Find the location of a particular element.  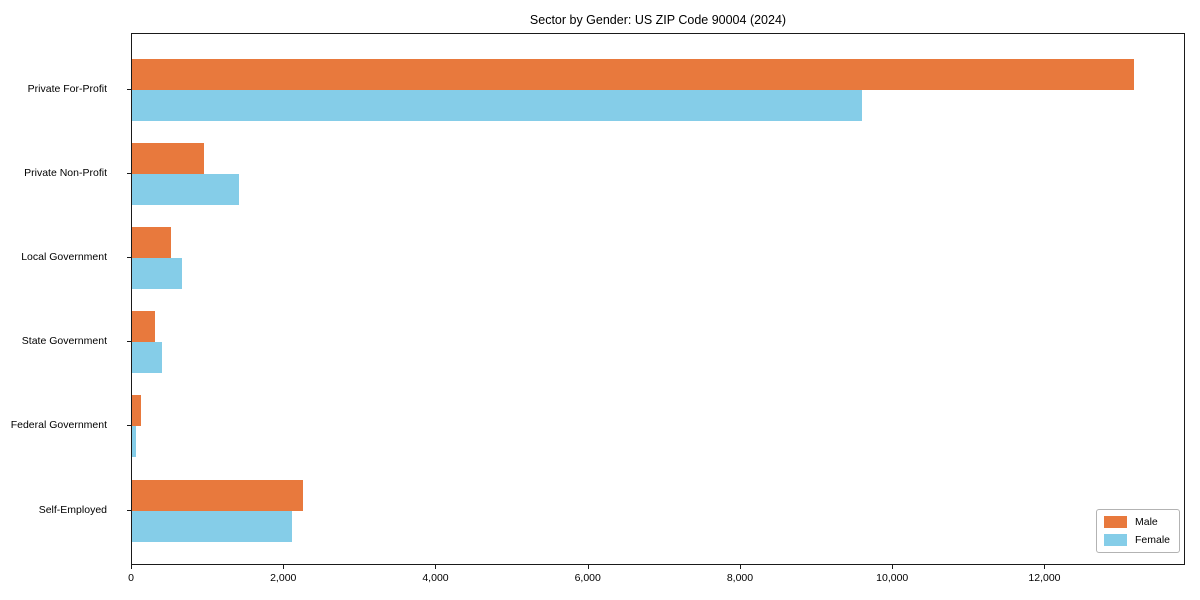

legend-entry-male: Male is located at coordinates (1136, 522).